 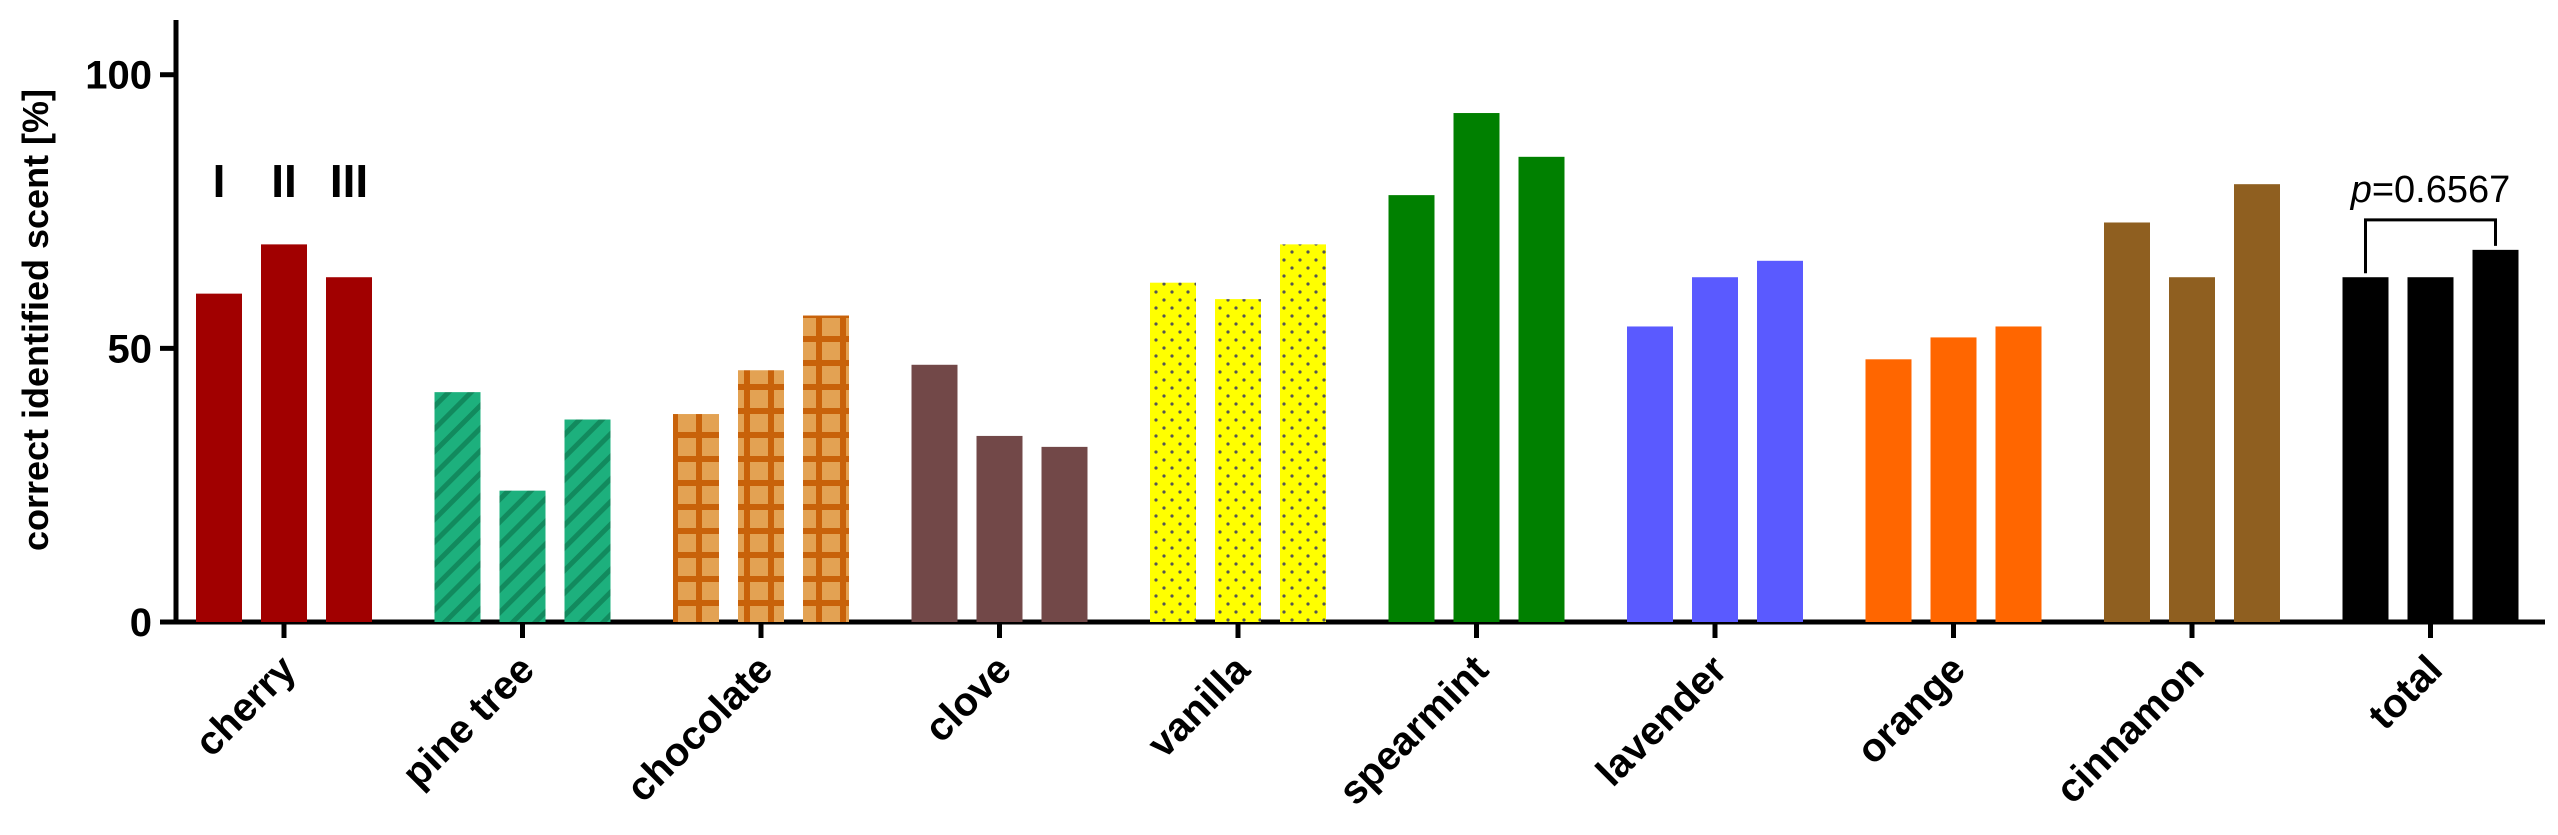 I want to click on annotation: p=0.6567, so click(x=2430, y=190).